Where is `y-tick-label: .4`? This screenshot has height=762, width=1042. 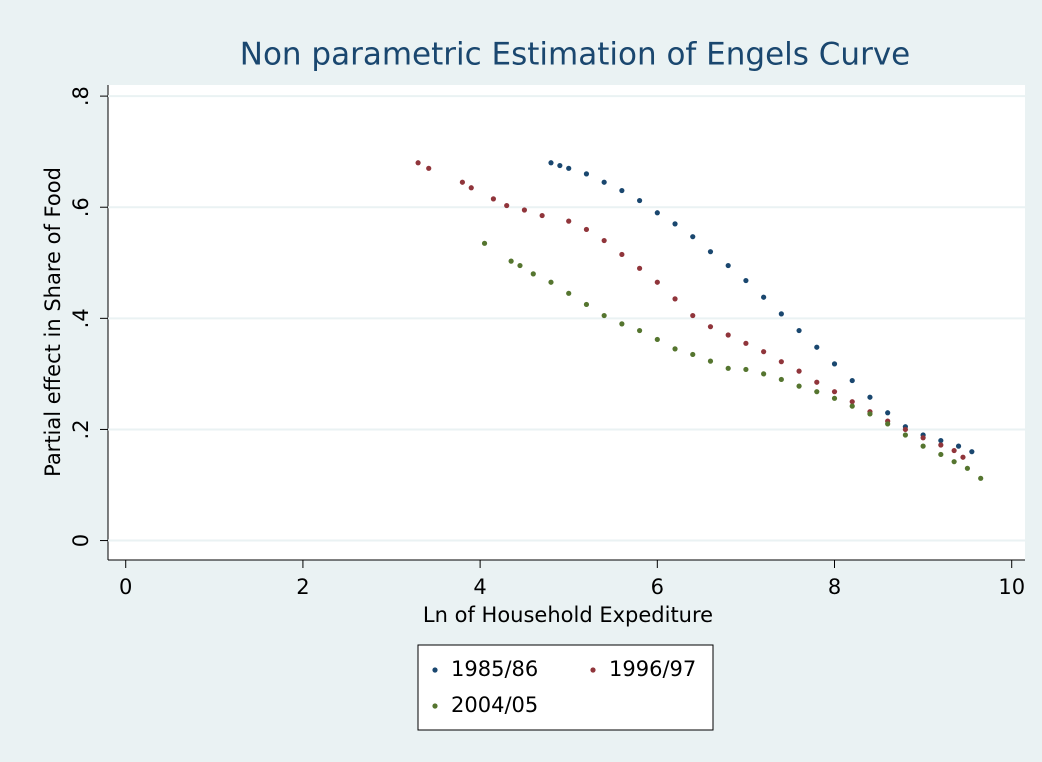 y-tick-label: .4 is located at coordinates (81, 318).